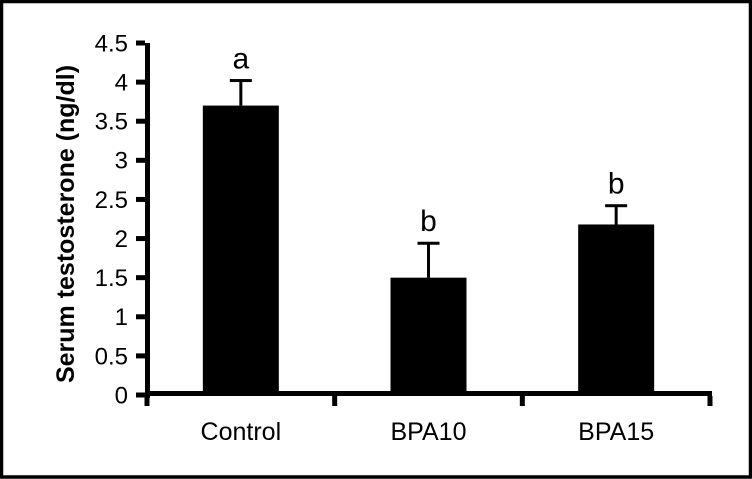  I want to click on significance-letter-bpa15: b, so click(616, 184).